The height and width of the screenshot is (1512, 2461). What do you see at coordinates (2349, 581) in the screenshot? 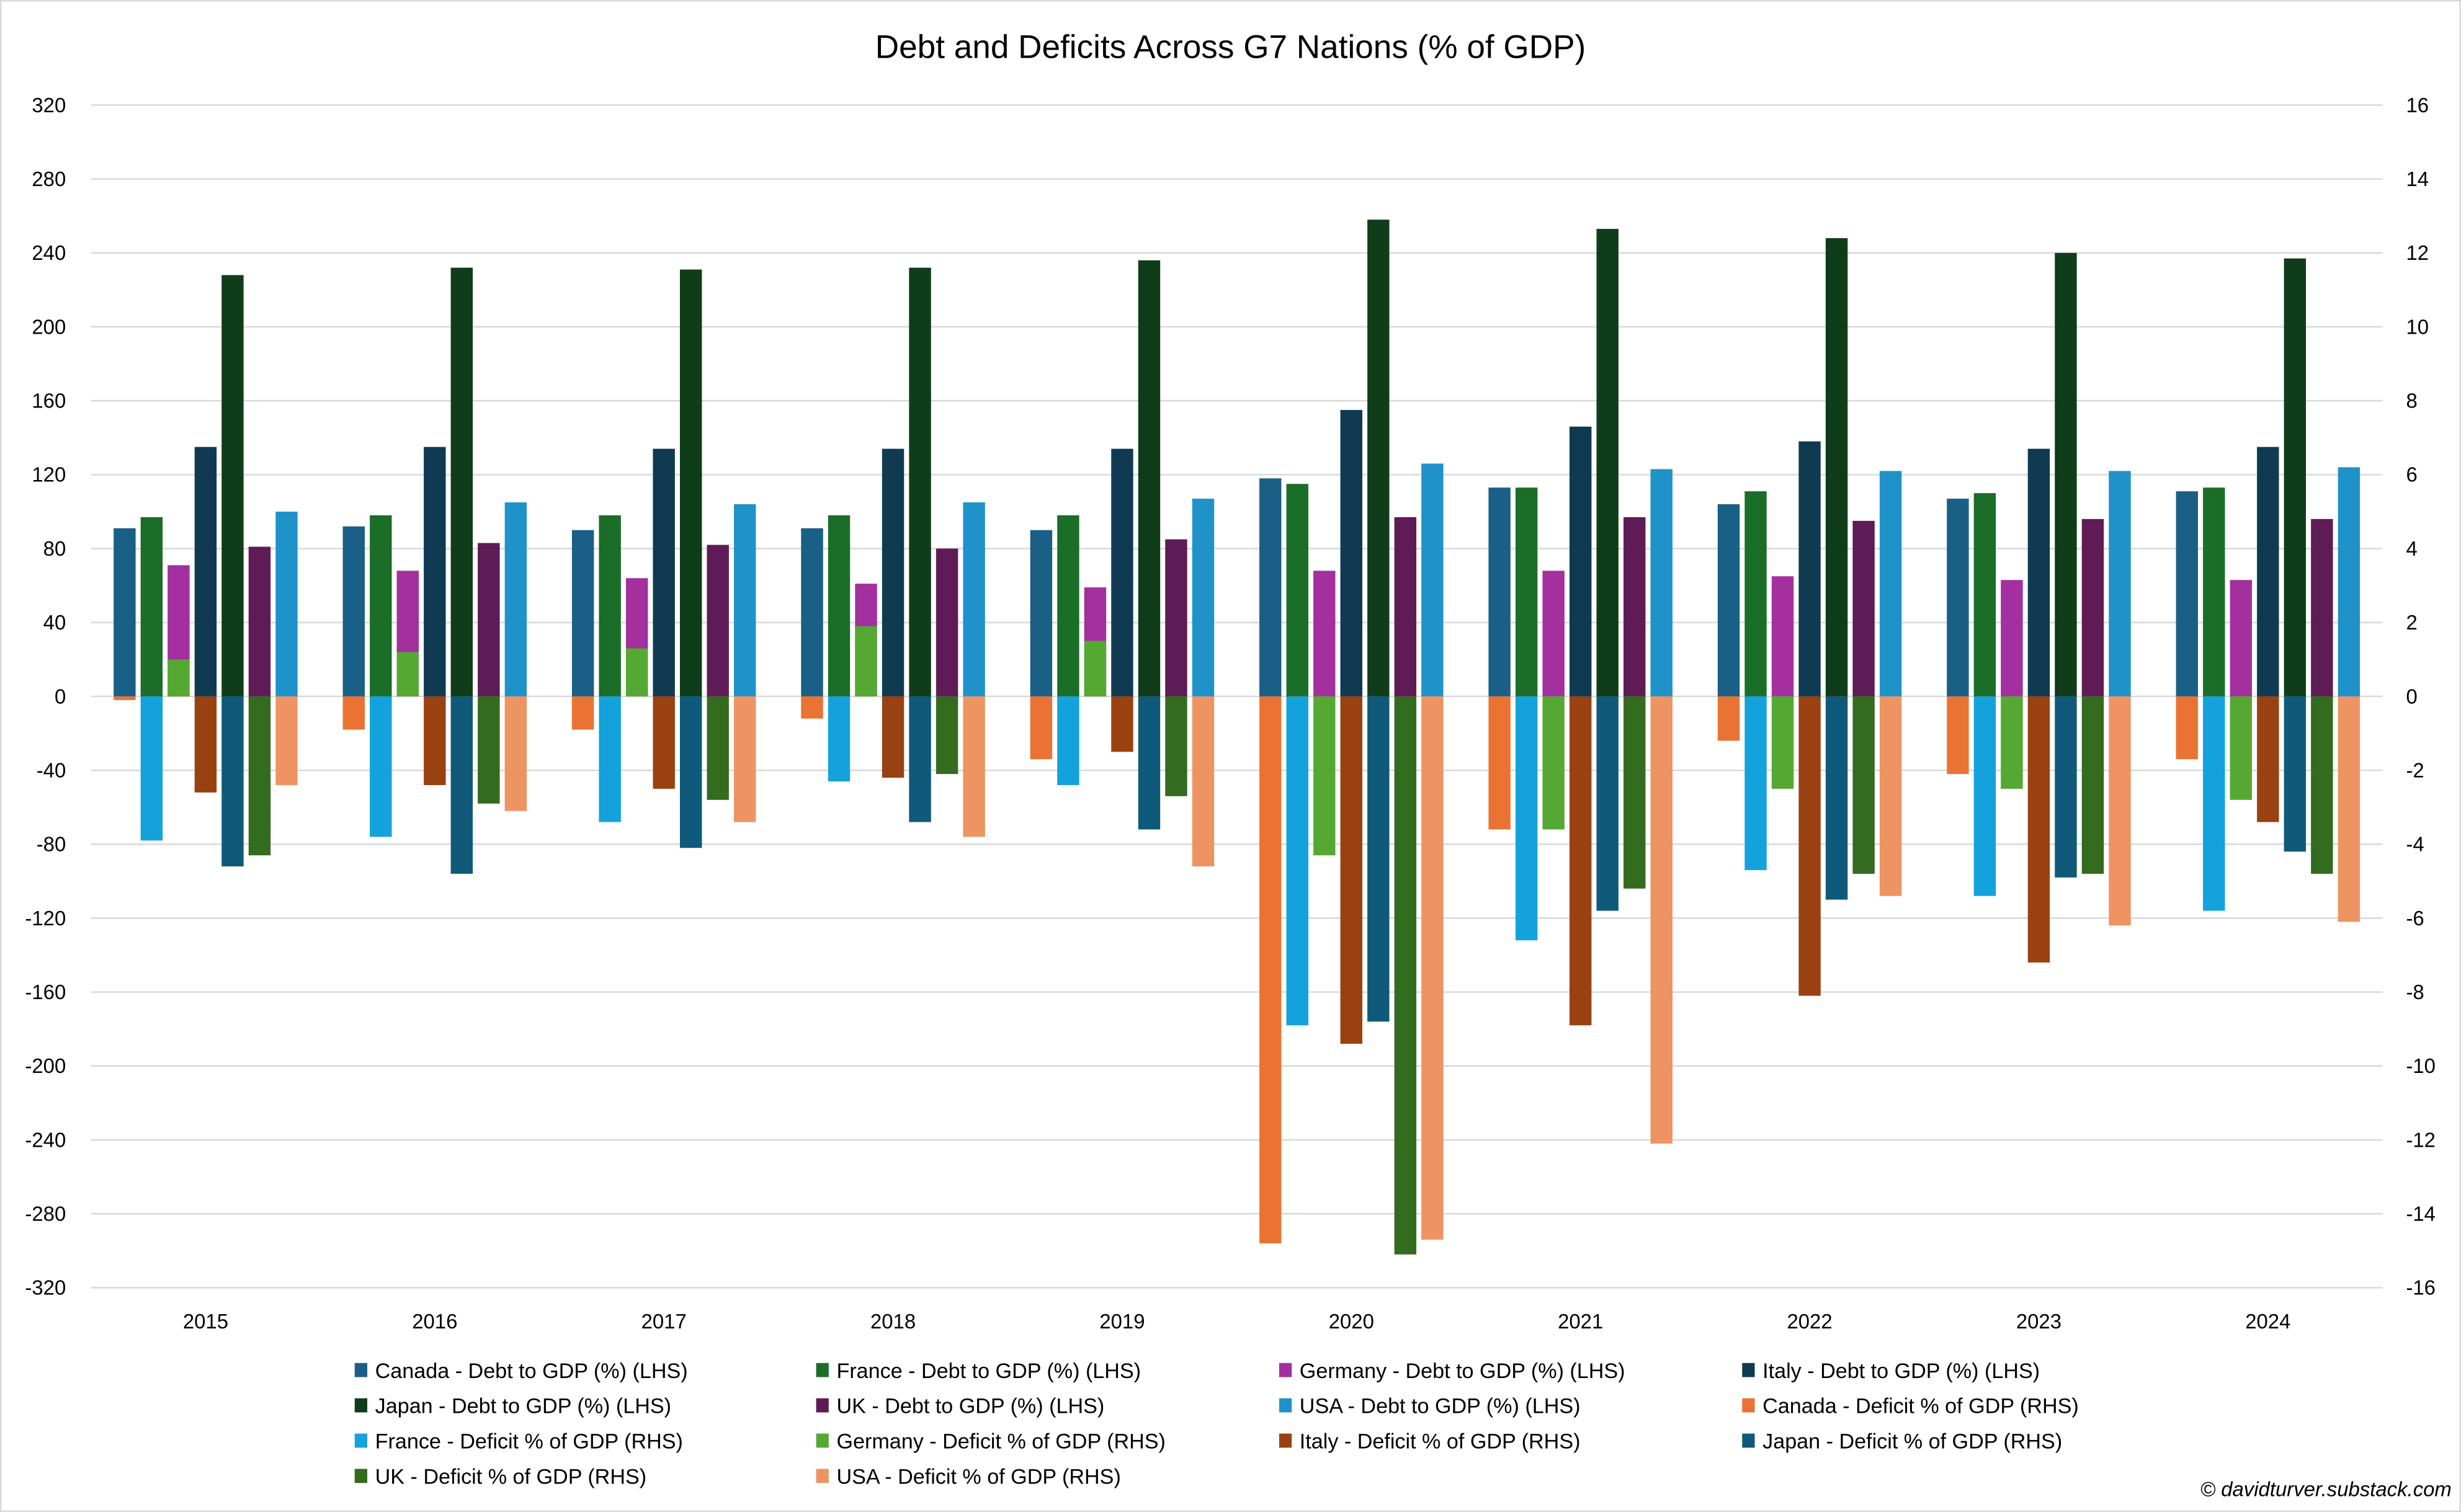
I see `bar-usa-debt-2024` at bounding box center [2349, 581].